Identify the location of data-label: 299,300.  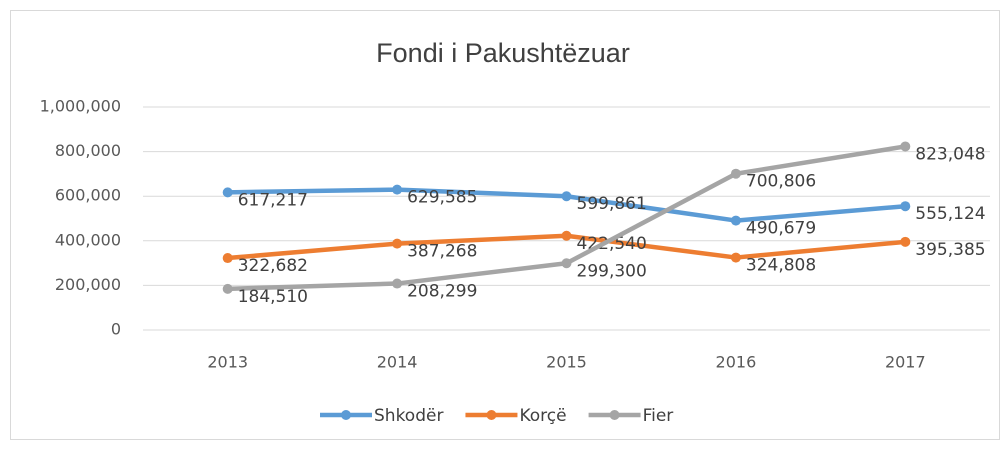
(612, 271).